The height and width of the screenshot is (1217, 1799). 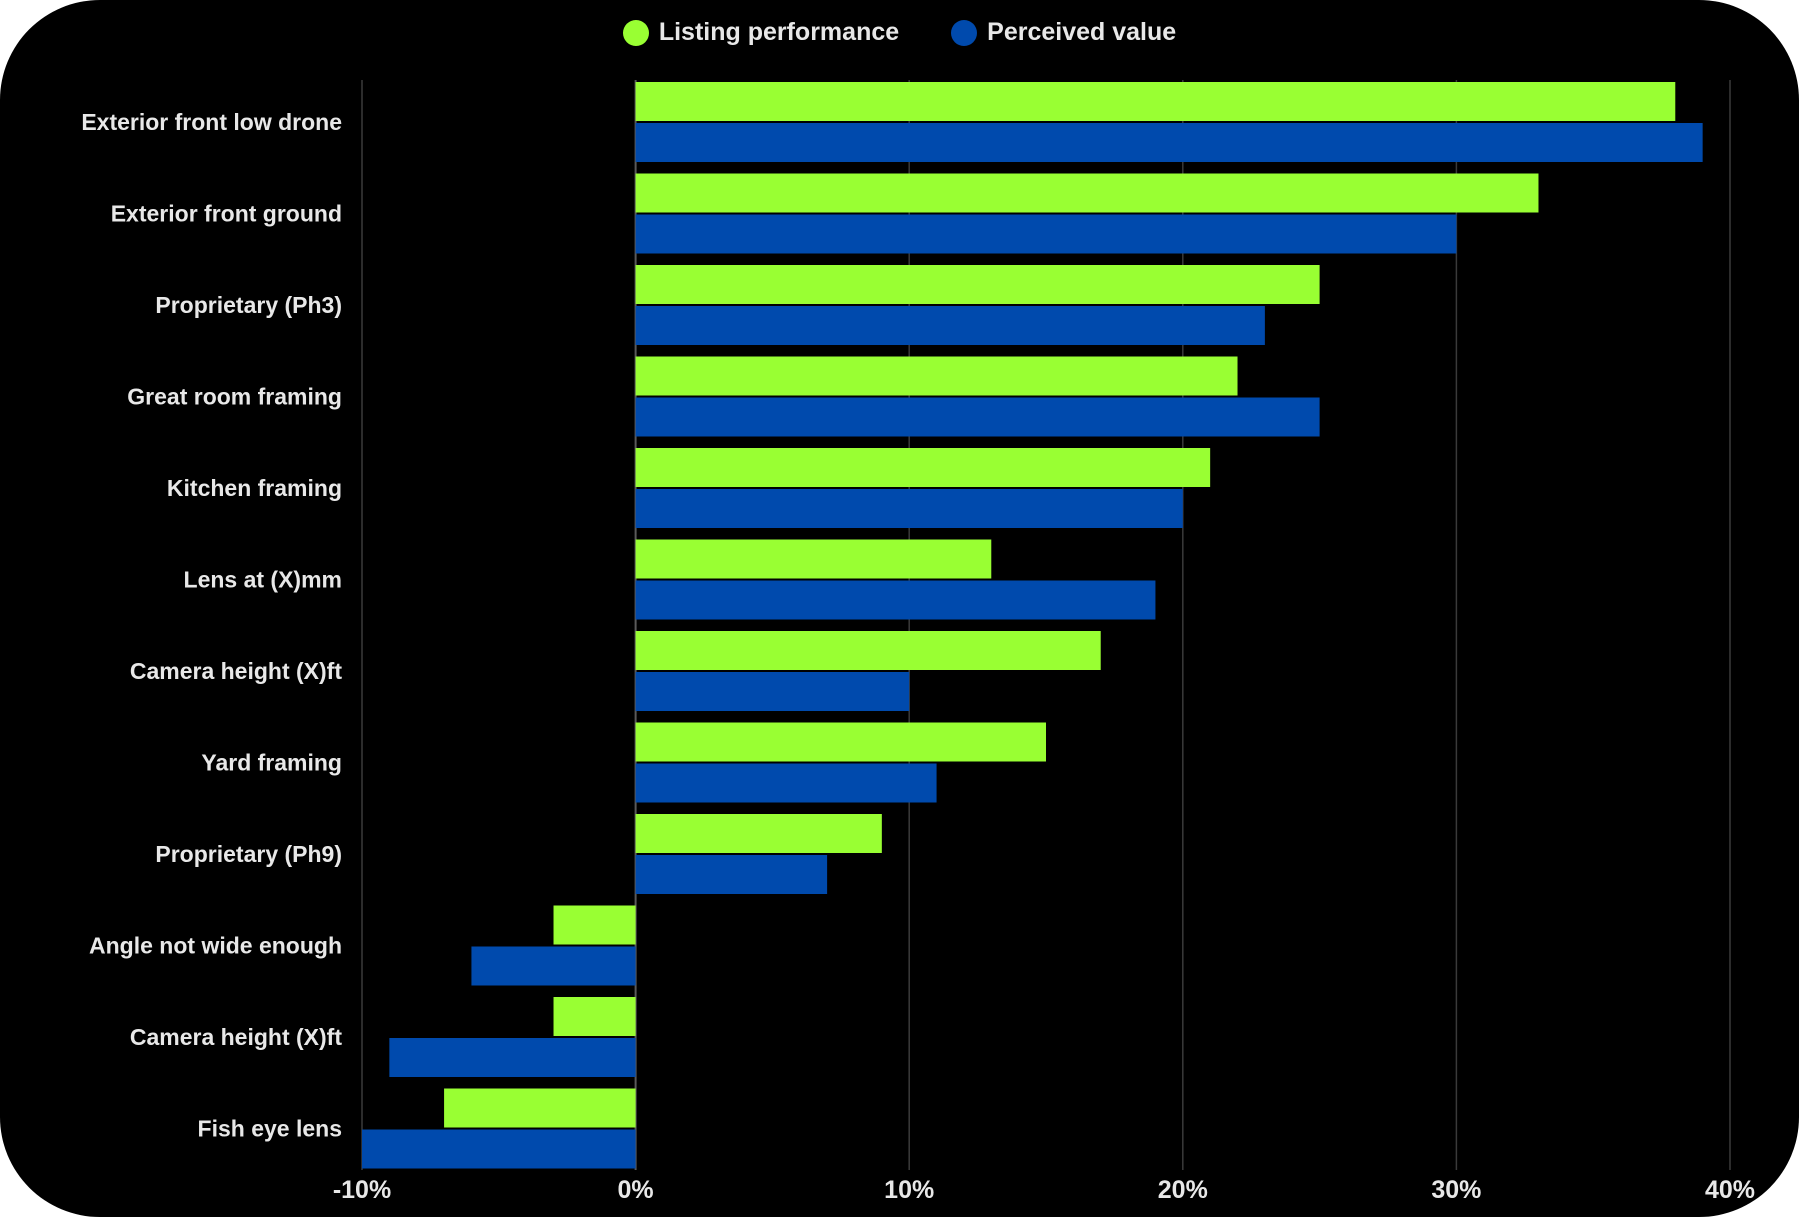 I want to click on category-label-10: Angle not wide enough, so click(x=215, y=946).